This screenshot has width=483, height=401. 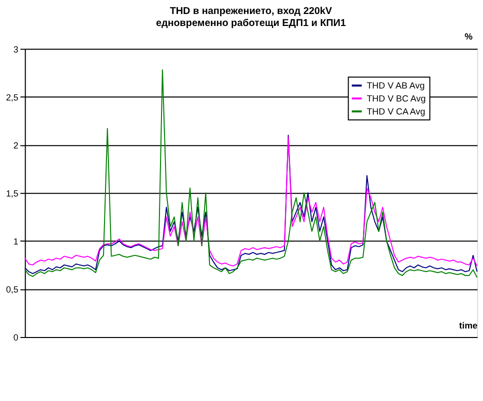 I want to click on legend-label: THD V AB Avg, so click(x=395, y=85).